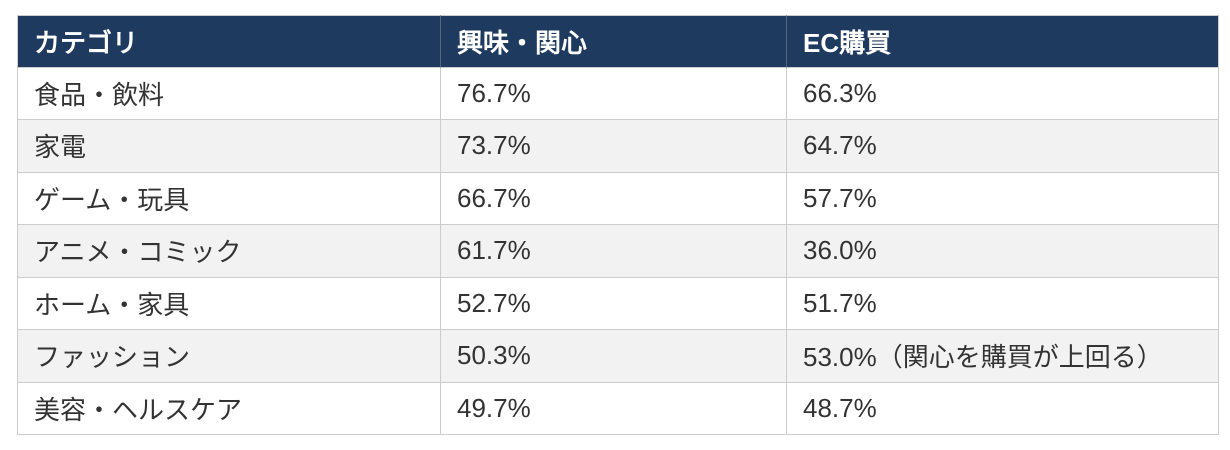 The image size is (1230, 450). Describe the element at coordinates (614, 93) in the screenshot. I see `cell-interest: 76.7%` at that location.